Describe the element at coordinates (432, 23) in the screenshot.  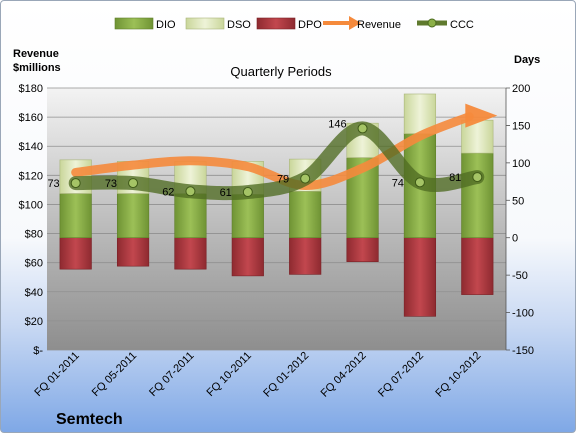
I see `legend-swatch-ccc` at that location.